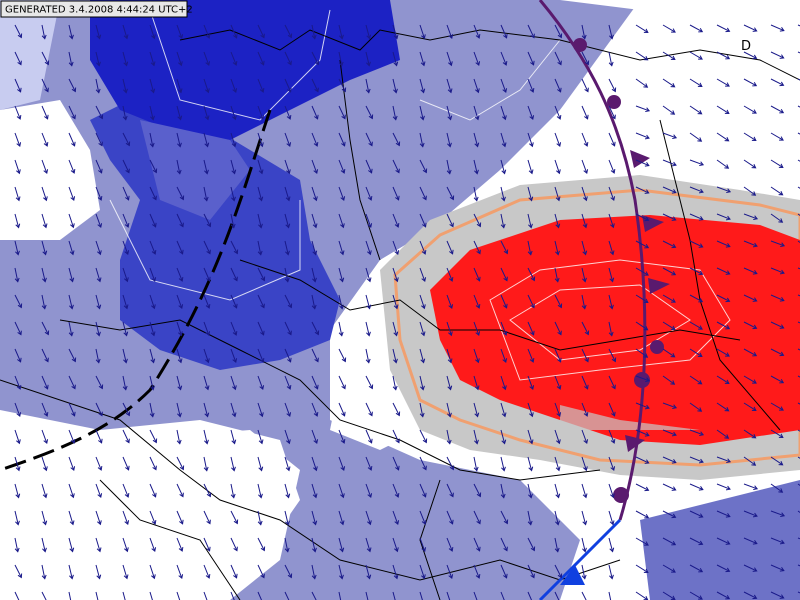  I want to click on field-dark-inner, so click(195, 170).